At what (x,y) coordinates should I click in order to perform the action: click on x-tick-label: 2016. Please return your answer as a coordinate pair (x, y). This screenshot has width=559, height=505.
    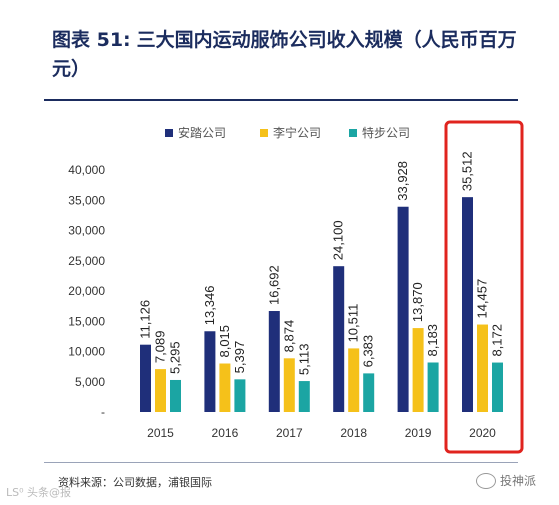
    Looking at the image, I should click on (225, 433).